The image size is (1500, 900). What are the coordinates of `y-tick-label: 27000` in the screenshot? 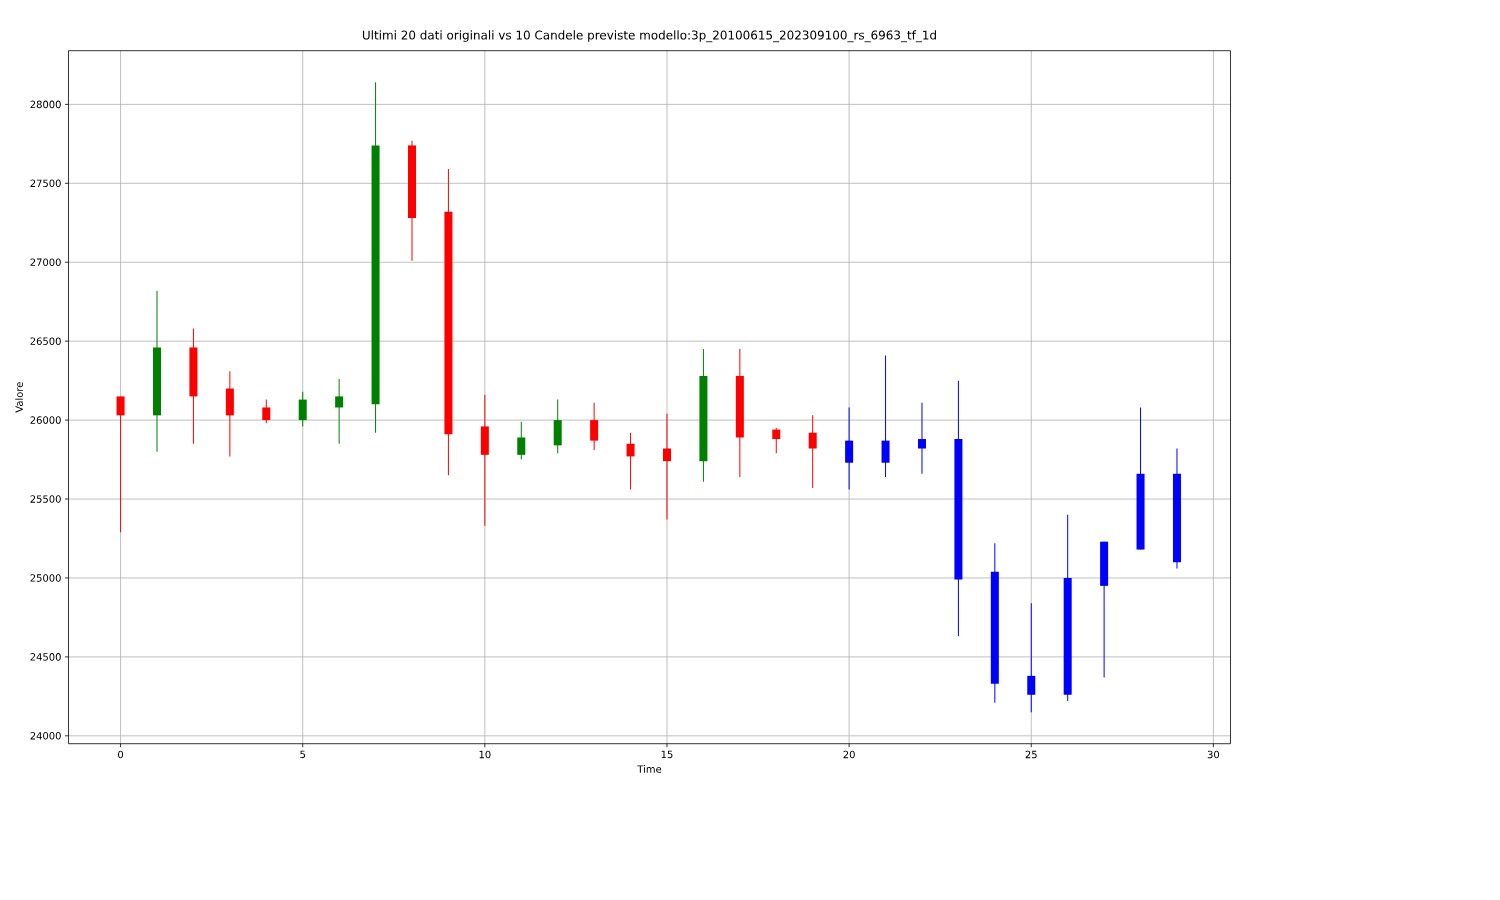 It's located at (45, 262).